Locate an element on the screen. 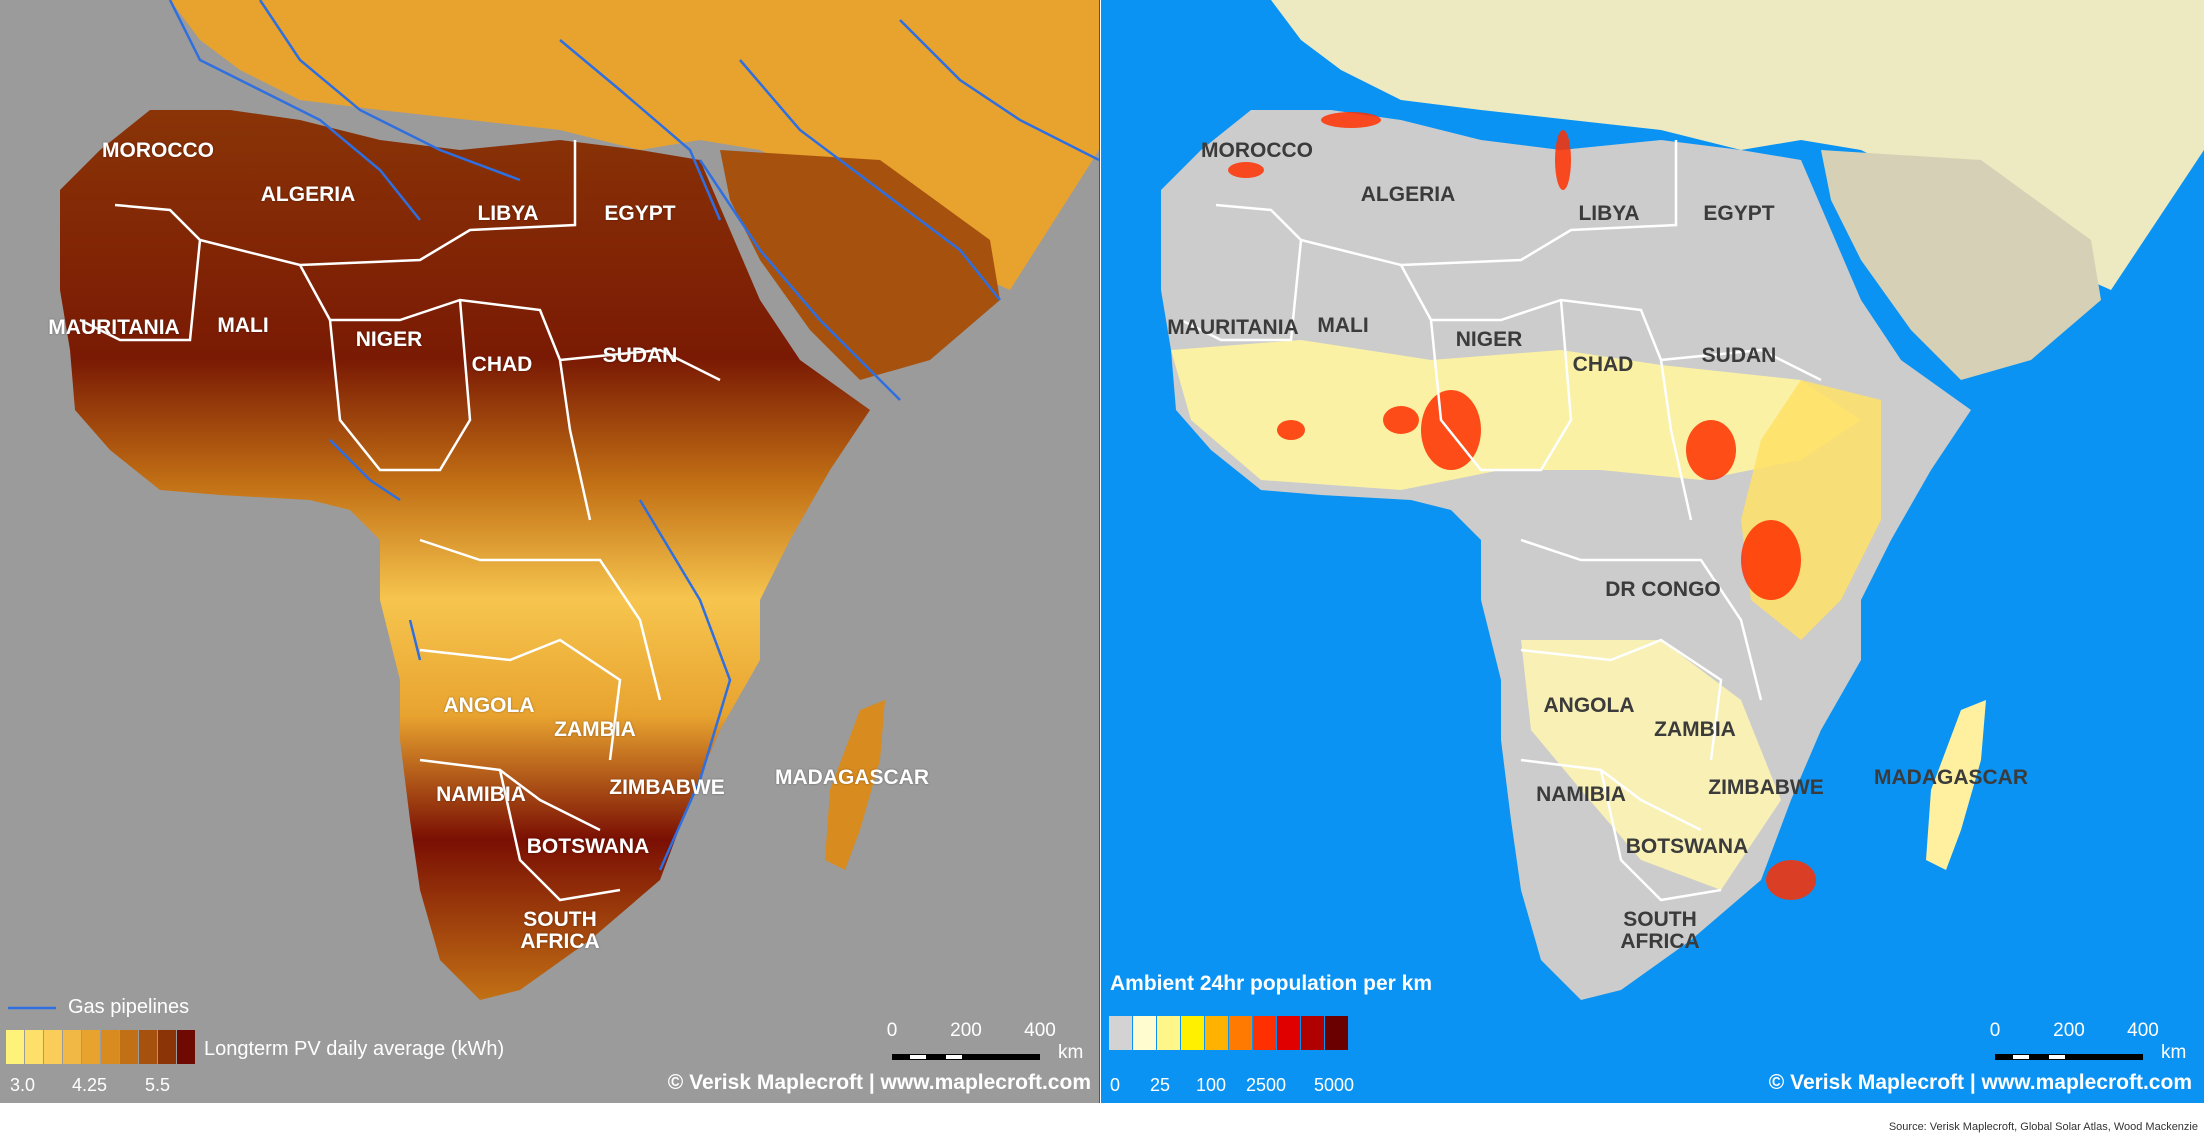 Image resolution: width=2204 pixels, height=1137 pixels. pop-tick: 25 is located at coordinates (1160, 1085).